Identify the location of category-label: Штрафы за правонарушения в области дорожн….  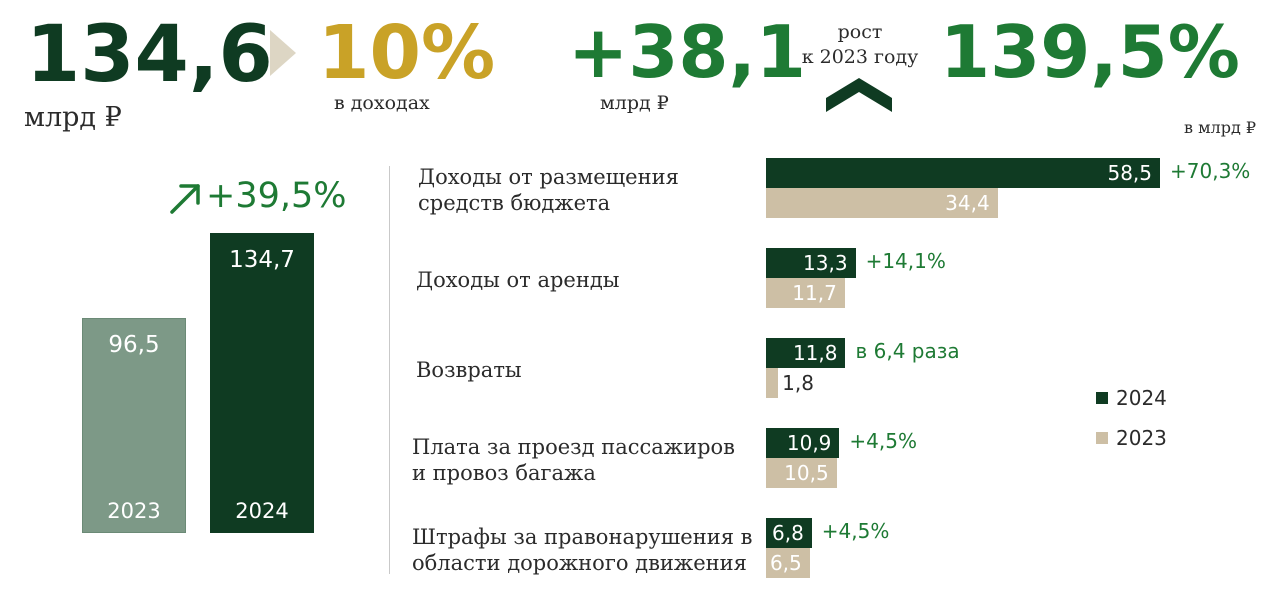
(582, 550).